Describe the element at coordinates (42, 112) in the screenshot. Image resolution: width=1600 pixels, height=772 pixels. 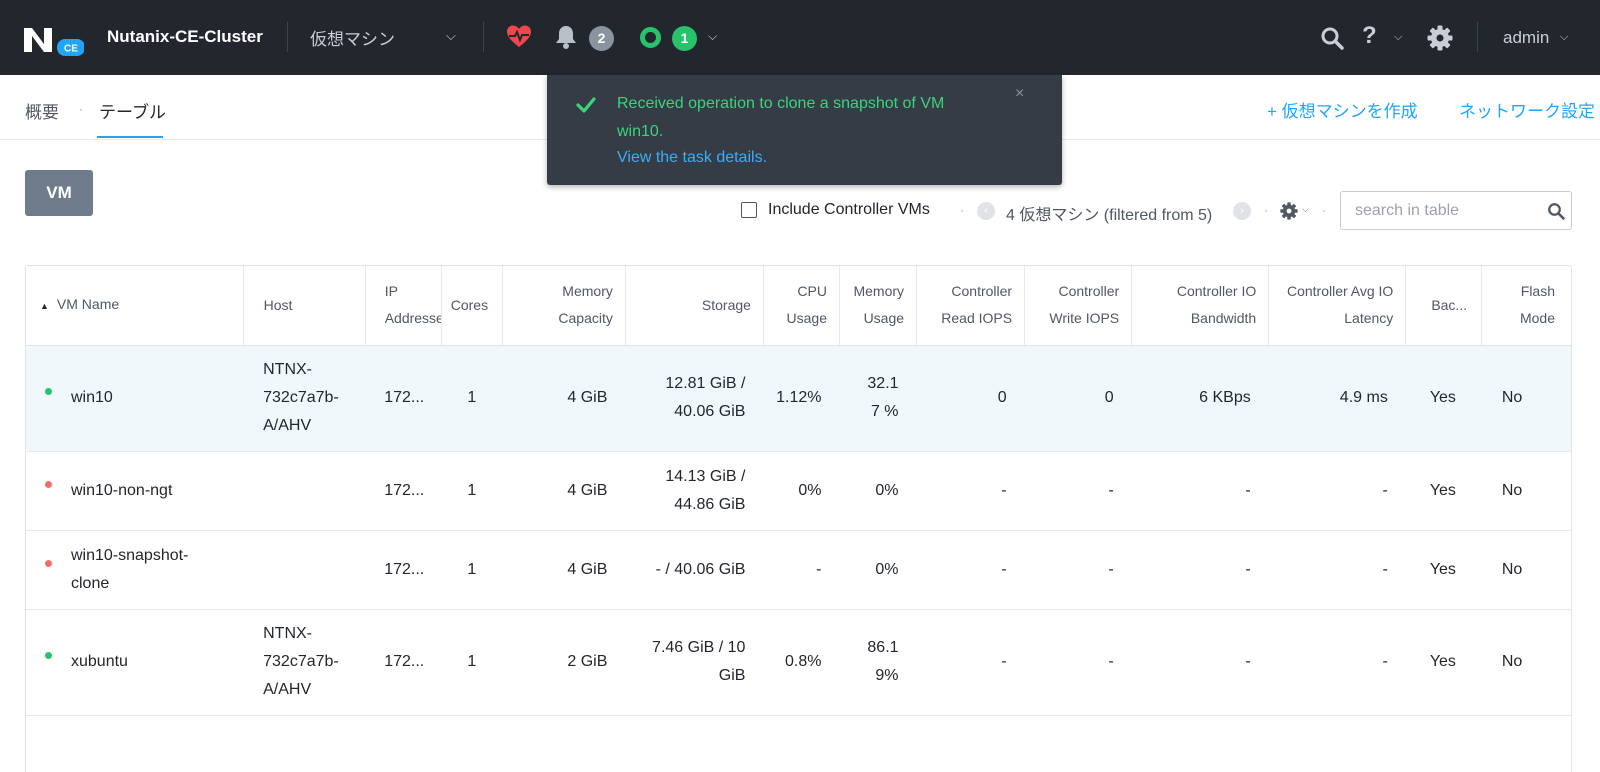
I see `tab-overview: 概要` at that location.